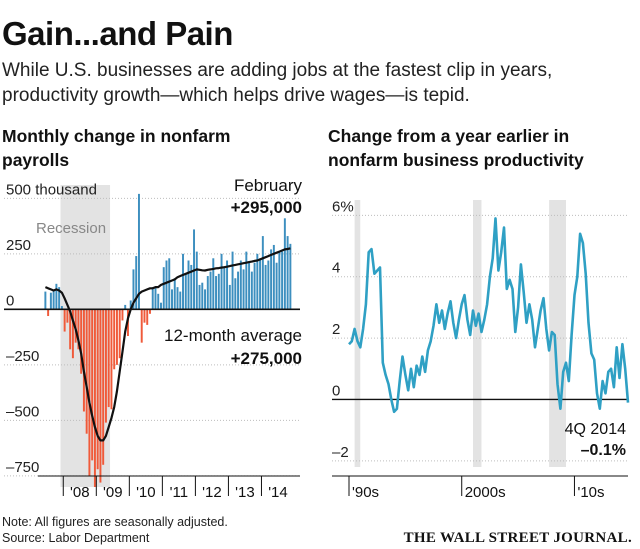 The image size is (640, 549). What do you see at coordinates (76, 538) in the screenshot?
I see `source-text: Source: Labor Department` at bounding box center [76, 538].